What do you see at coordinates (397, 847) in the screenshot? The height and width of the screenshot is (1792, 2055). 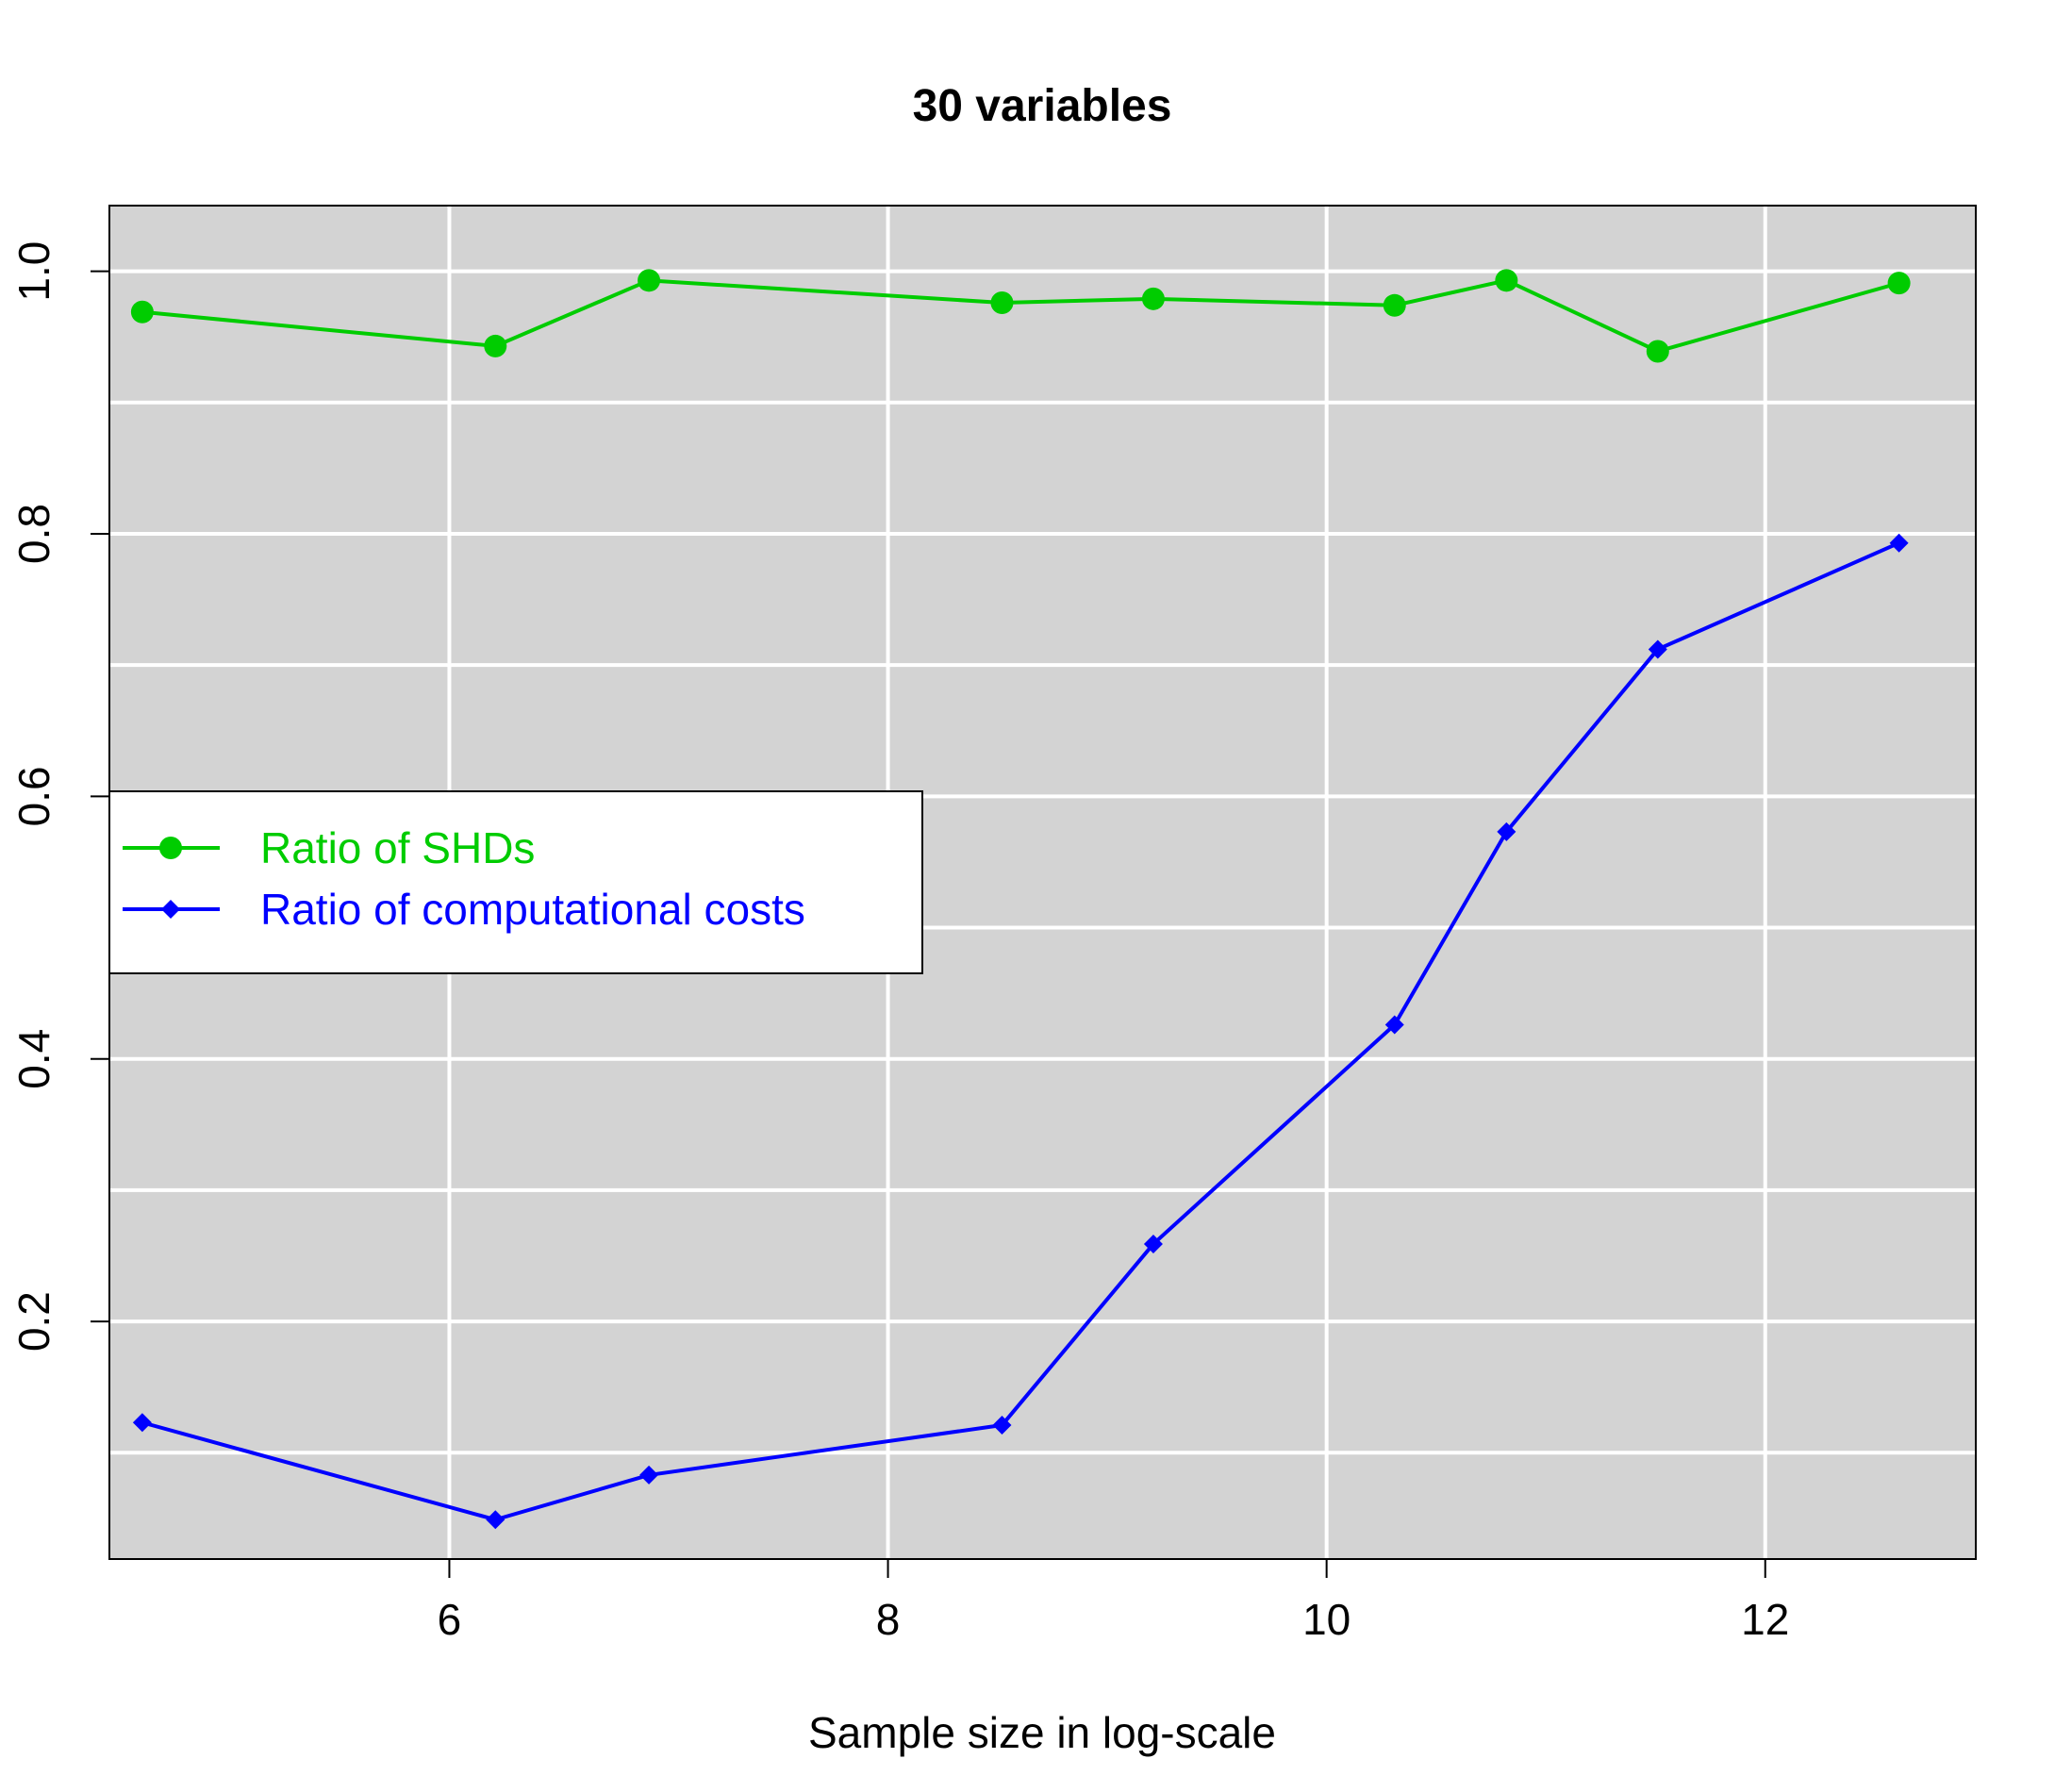 I see `legend-label: Ratio of SHDs` at bounding box center [397, 847].